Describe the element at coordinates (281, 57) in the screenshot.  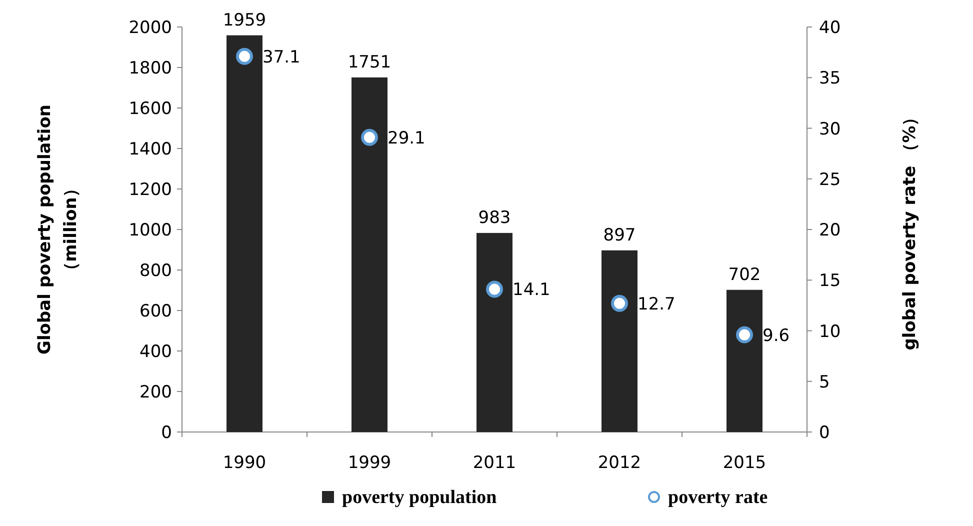
I see `data-label: 37.1` at that location.